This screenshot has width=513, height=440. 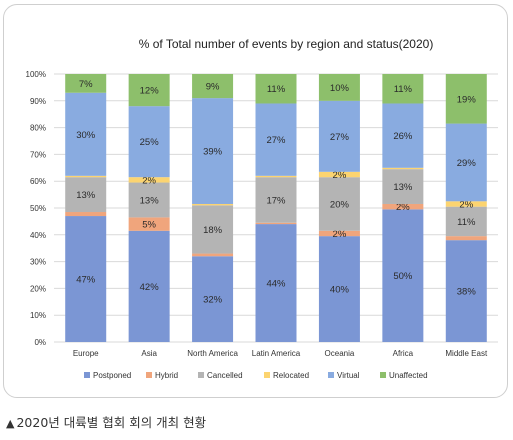 I want to click on data-label: 5%, so click(x=149, y=225).